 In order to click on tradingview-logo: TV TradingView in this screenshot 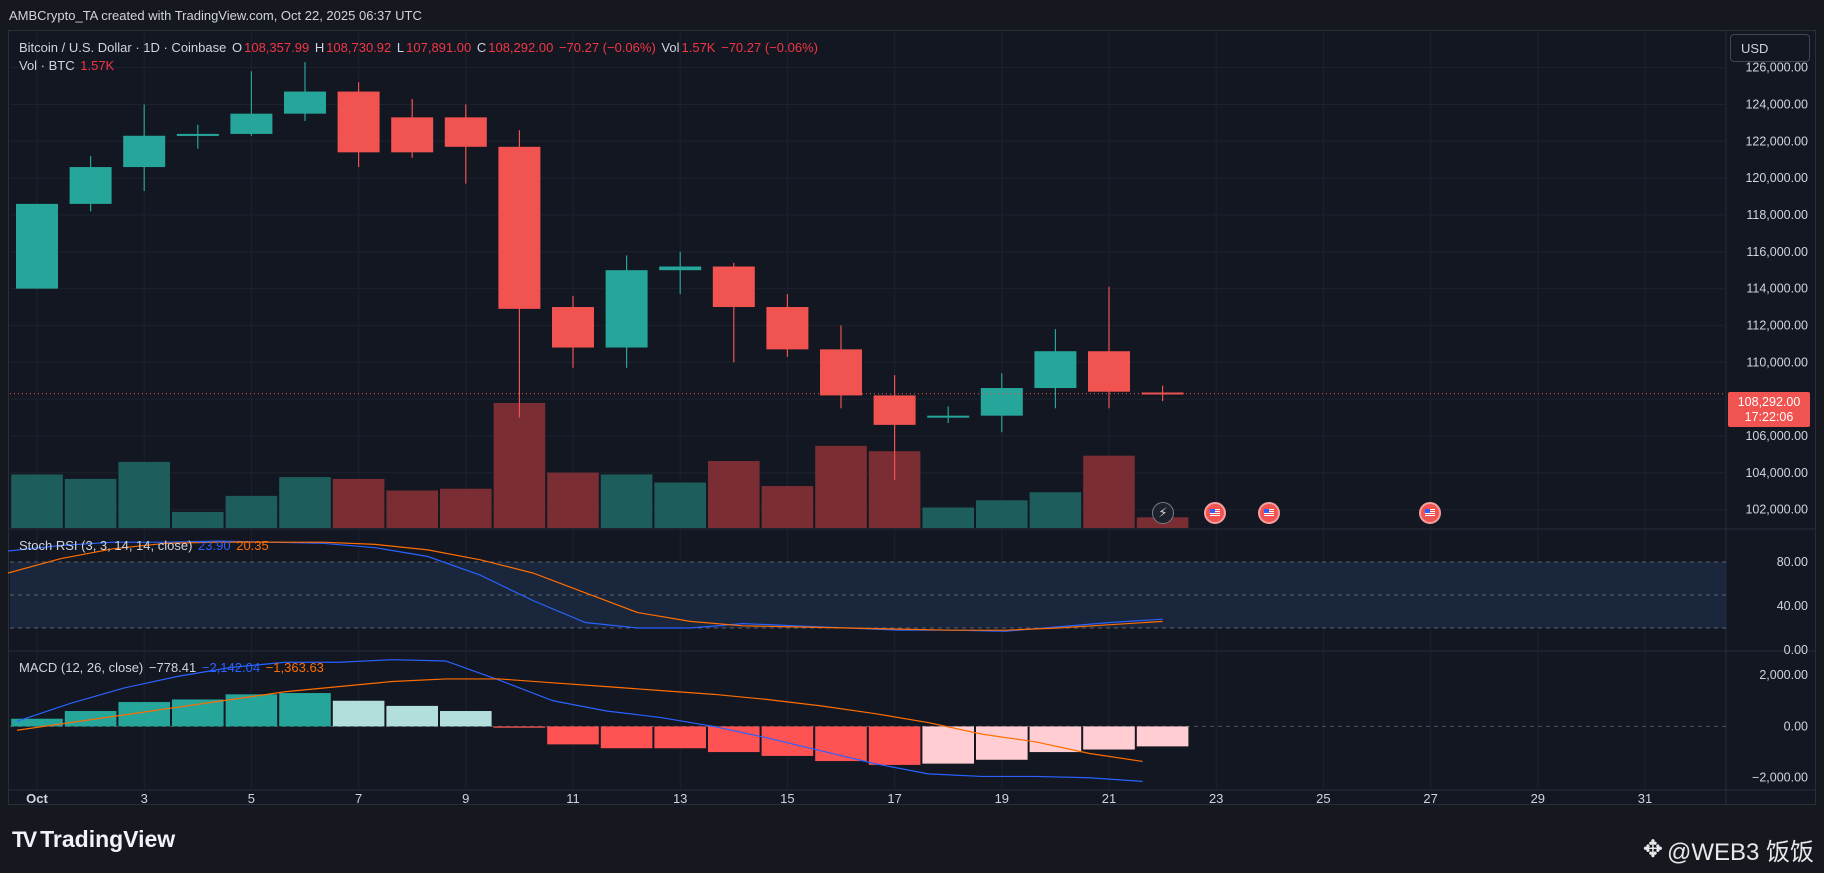, I will do `click(93, 839)`.